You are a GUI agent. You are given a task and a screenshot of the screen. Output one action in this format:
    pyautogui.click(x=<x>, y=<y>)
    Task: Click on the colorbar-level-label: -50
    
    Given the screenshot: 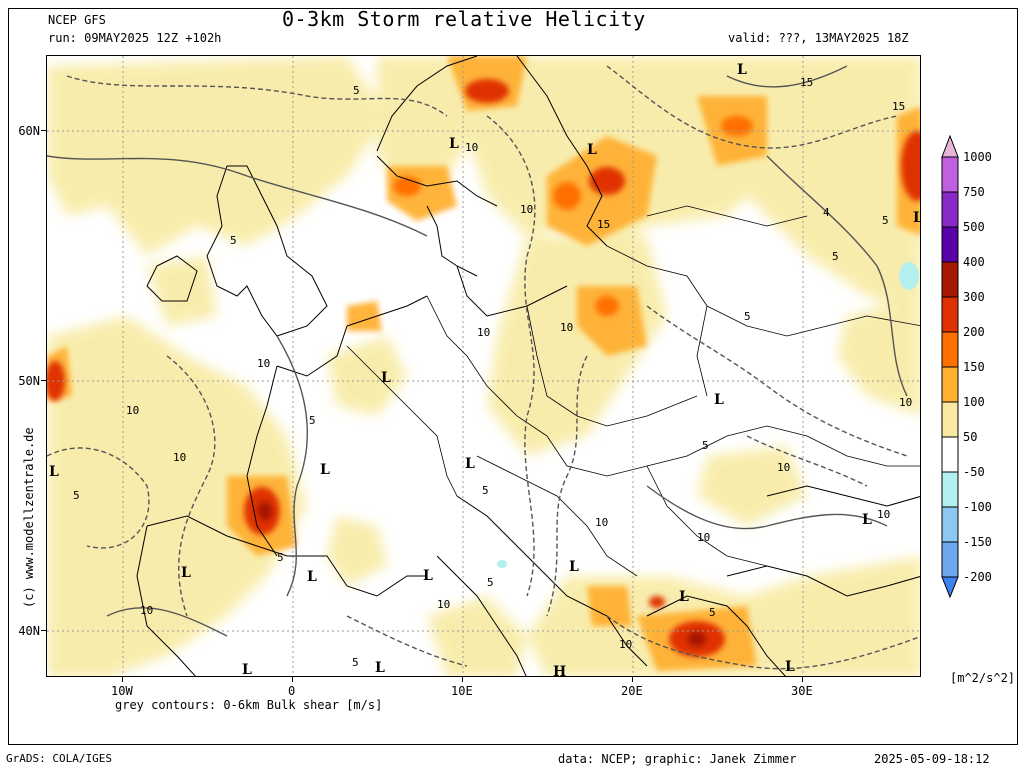 What is the action you would take?
    pyautogui.click(x=974, y=472)
    